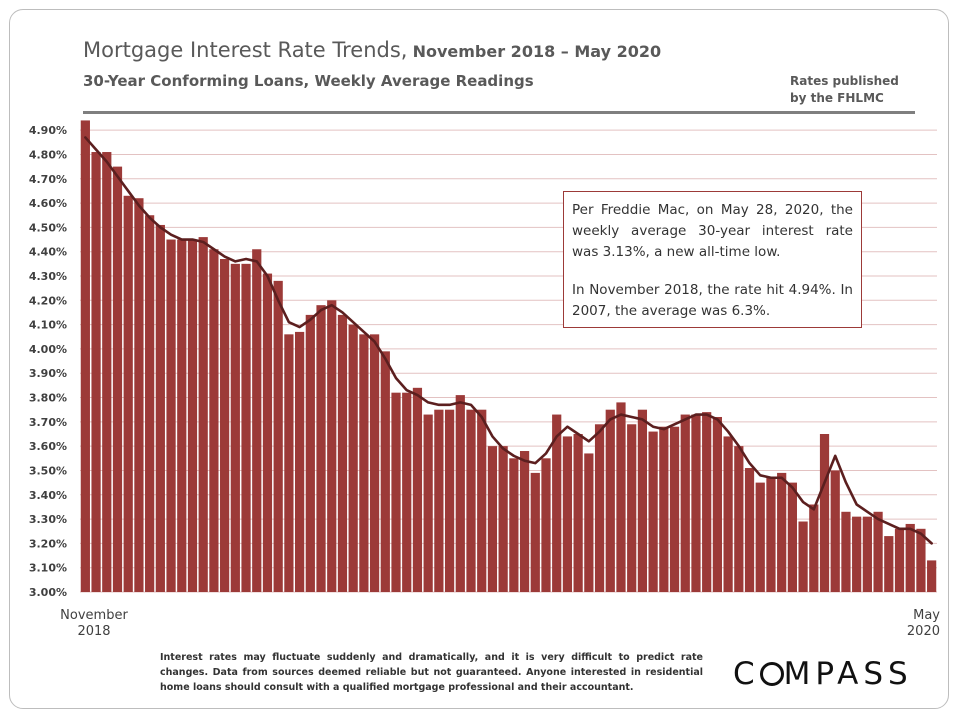 The height and width of the screenshot is (720, 960). I want to click on y-tick-label: 3.60%, so click(48, 446).